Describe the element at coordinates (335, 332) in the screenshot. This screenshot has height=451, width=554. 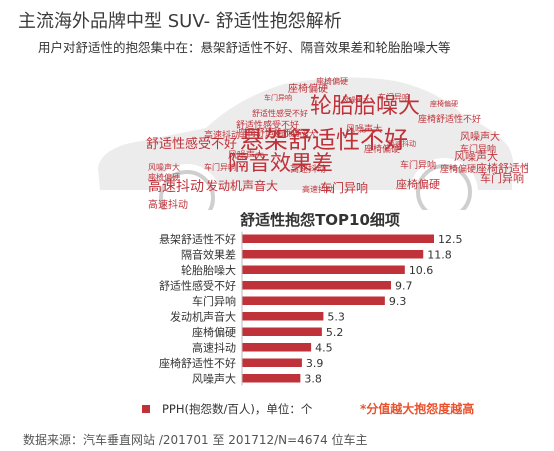
I see `bar-value-label: 5.2` at that location.